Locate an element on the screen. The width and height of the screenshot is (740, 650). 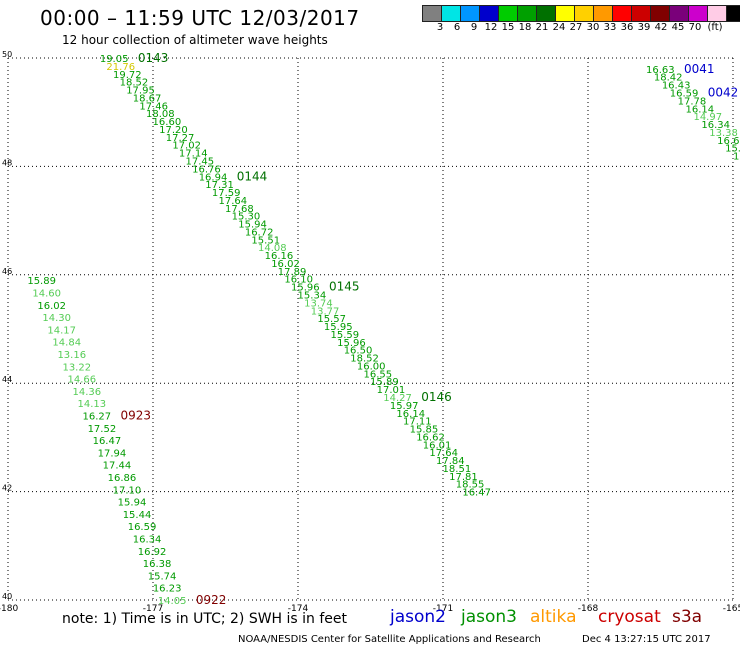
y-tick-label: 50 is located at coordinates (7, 54).